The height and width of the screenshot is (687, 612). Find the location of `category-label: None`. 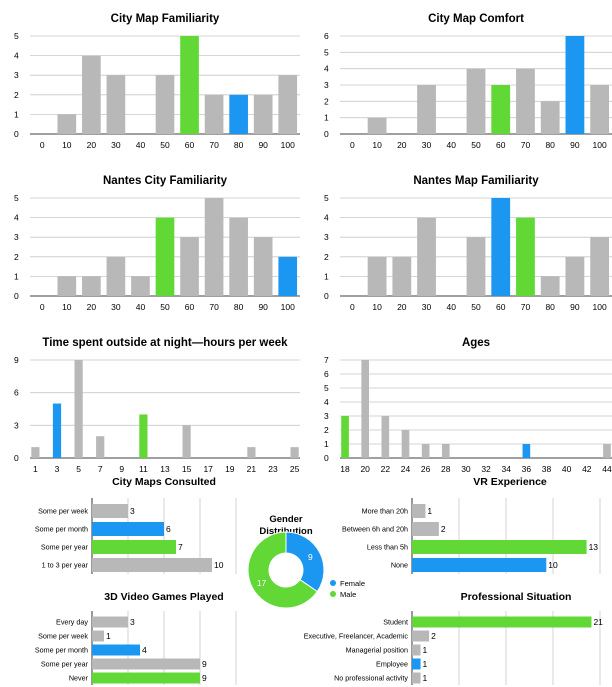

category-label: None is located at coordinates (399, 565).